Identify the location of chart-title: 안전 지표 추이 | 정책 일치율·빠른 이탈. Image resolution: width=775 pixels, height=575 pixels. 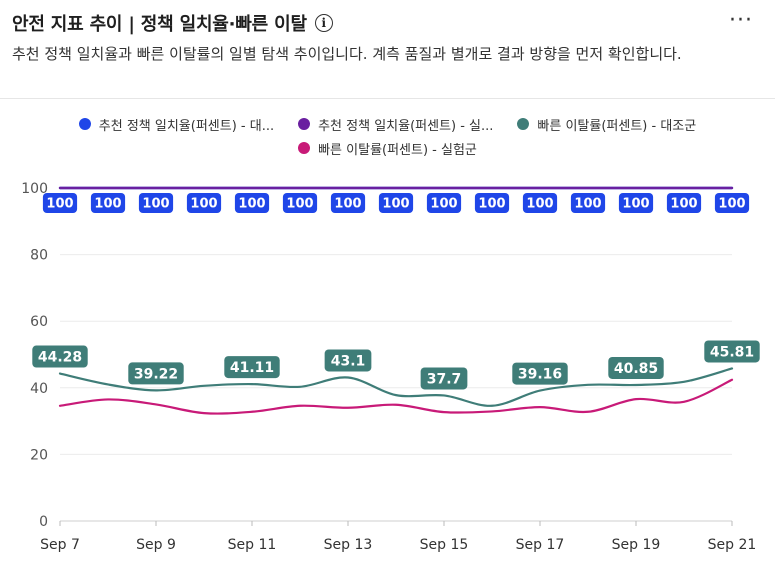
(159, 24).